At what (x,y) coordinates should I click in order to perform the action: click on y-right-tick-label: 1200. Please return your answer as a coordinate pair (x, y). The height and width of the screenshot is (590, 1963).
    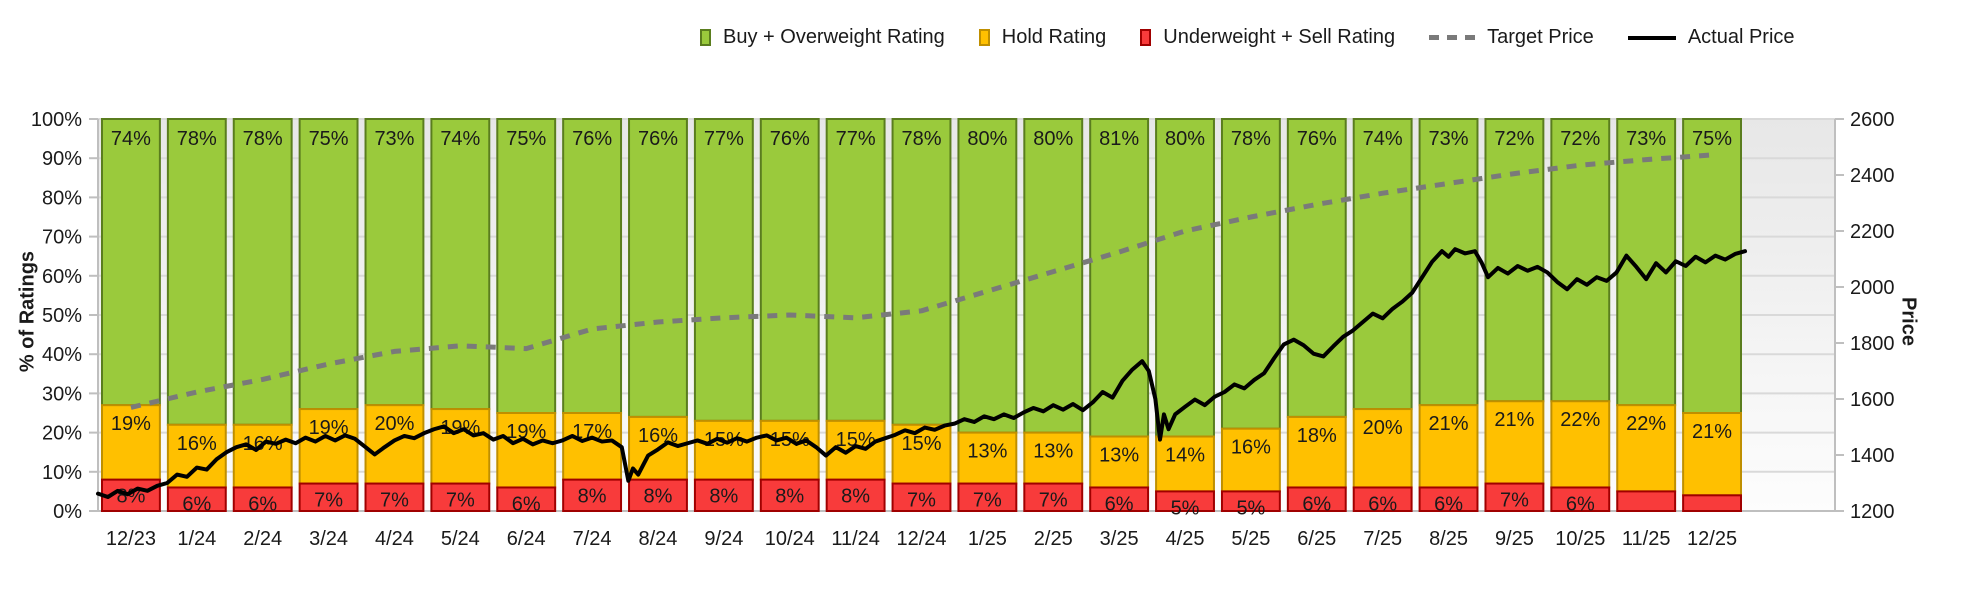
    Looking at the image, I should click on (1872, 512).